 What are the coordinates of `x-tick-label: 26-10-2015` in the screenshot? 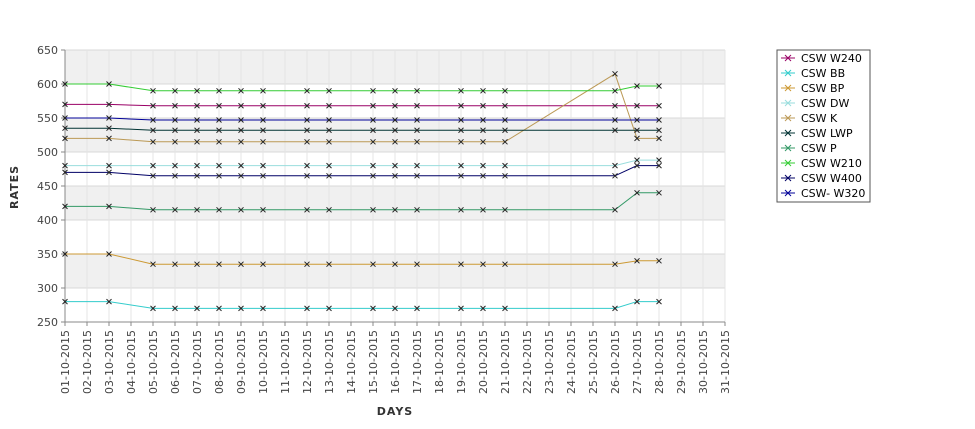 It's located at (615, 362).